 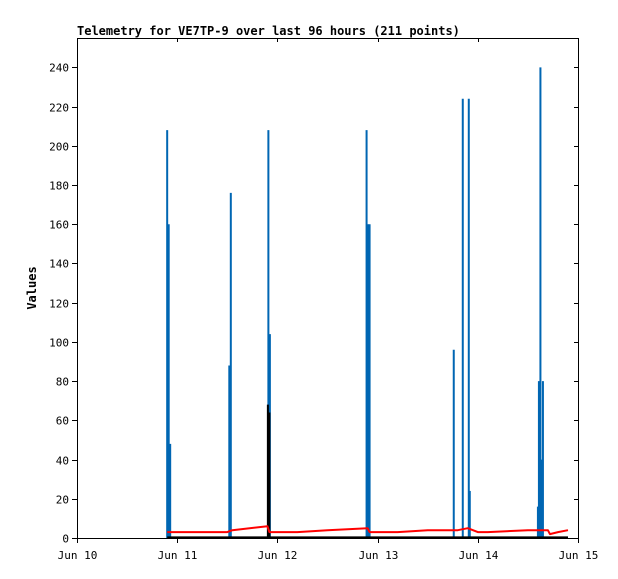 I want to click on x-tick-label: Jun 14, so click(x=479, y=555).